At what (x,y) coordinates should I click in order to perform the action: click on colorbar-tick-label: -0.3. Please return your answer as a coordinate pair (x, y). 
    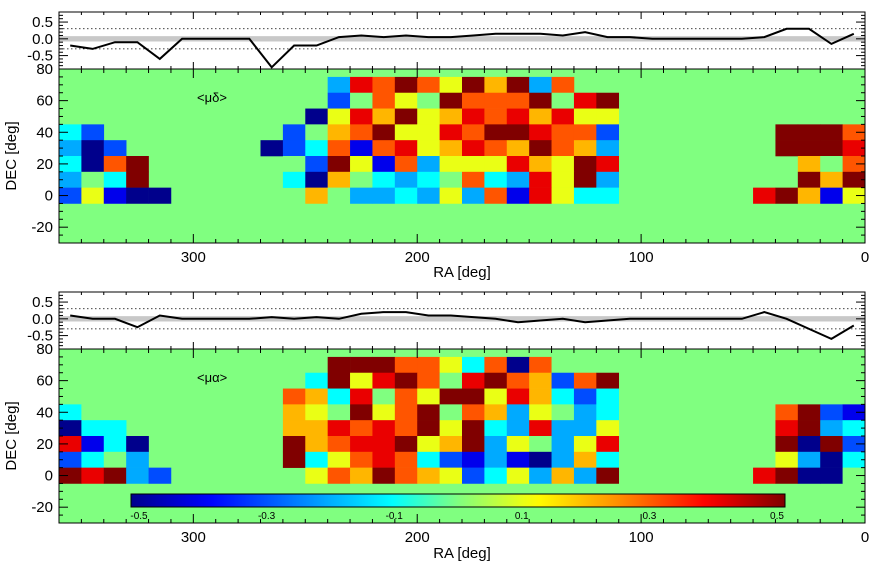
    Looking at the image, I should click on (267, 516).